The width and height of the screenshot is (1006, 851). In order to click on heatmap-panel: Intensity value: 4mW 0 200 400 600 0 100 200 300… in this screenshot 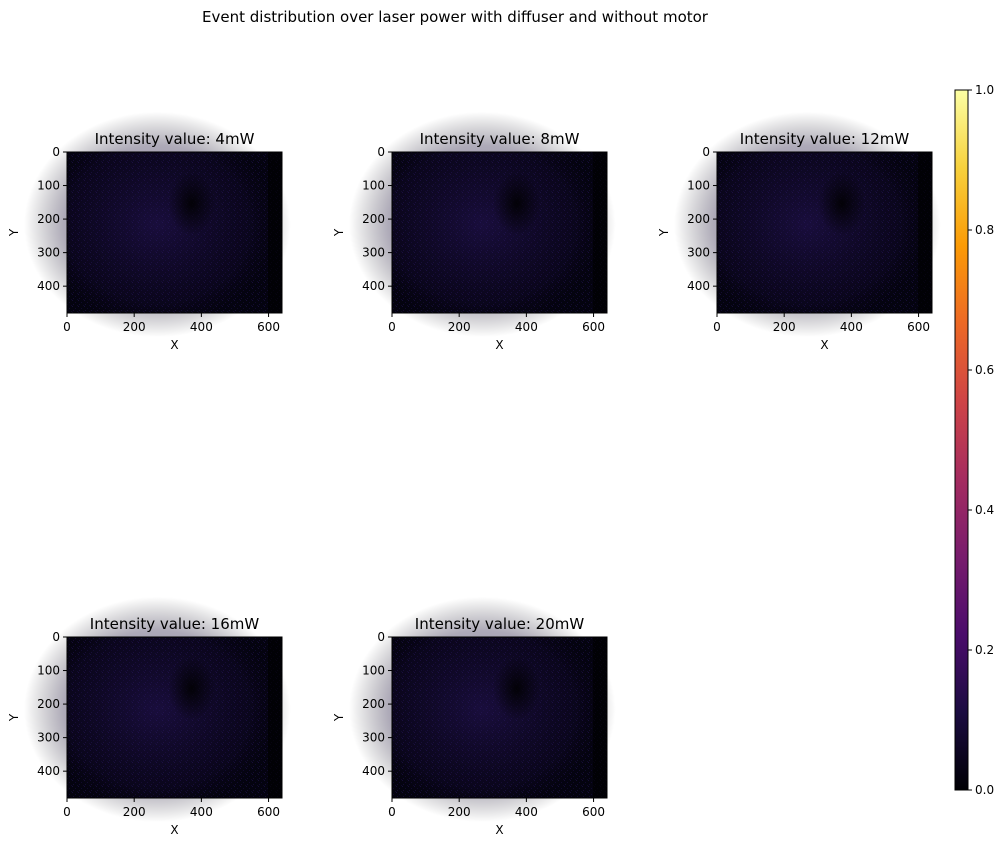, I will do `click(149, 231)`.